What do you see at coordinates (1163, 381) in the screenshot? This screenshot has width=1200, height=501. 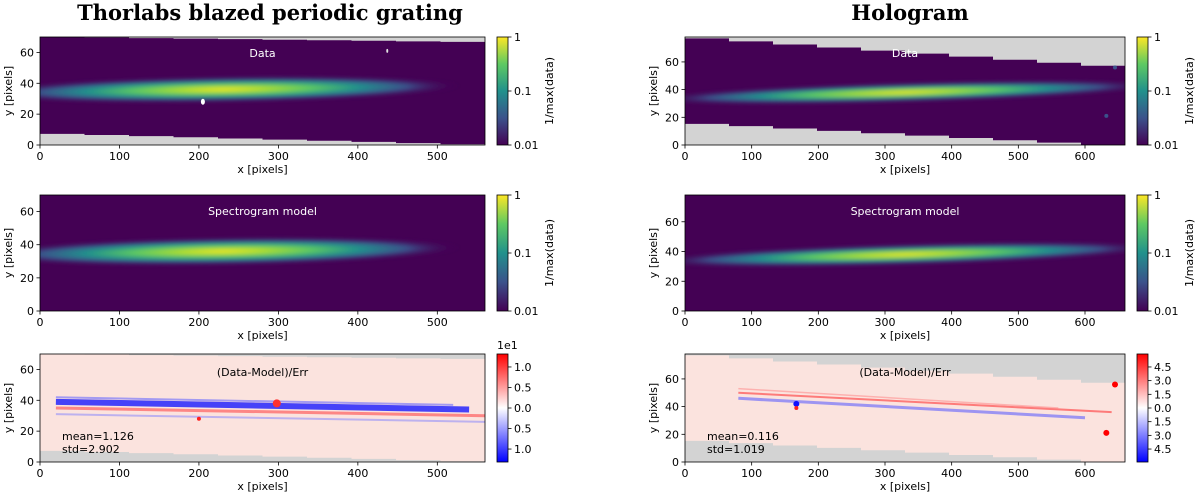 I see `colorbar-tick-label: 3.0` at bounding box center [1163, 381].